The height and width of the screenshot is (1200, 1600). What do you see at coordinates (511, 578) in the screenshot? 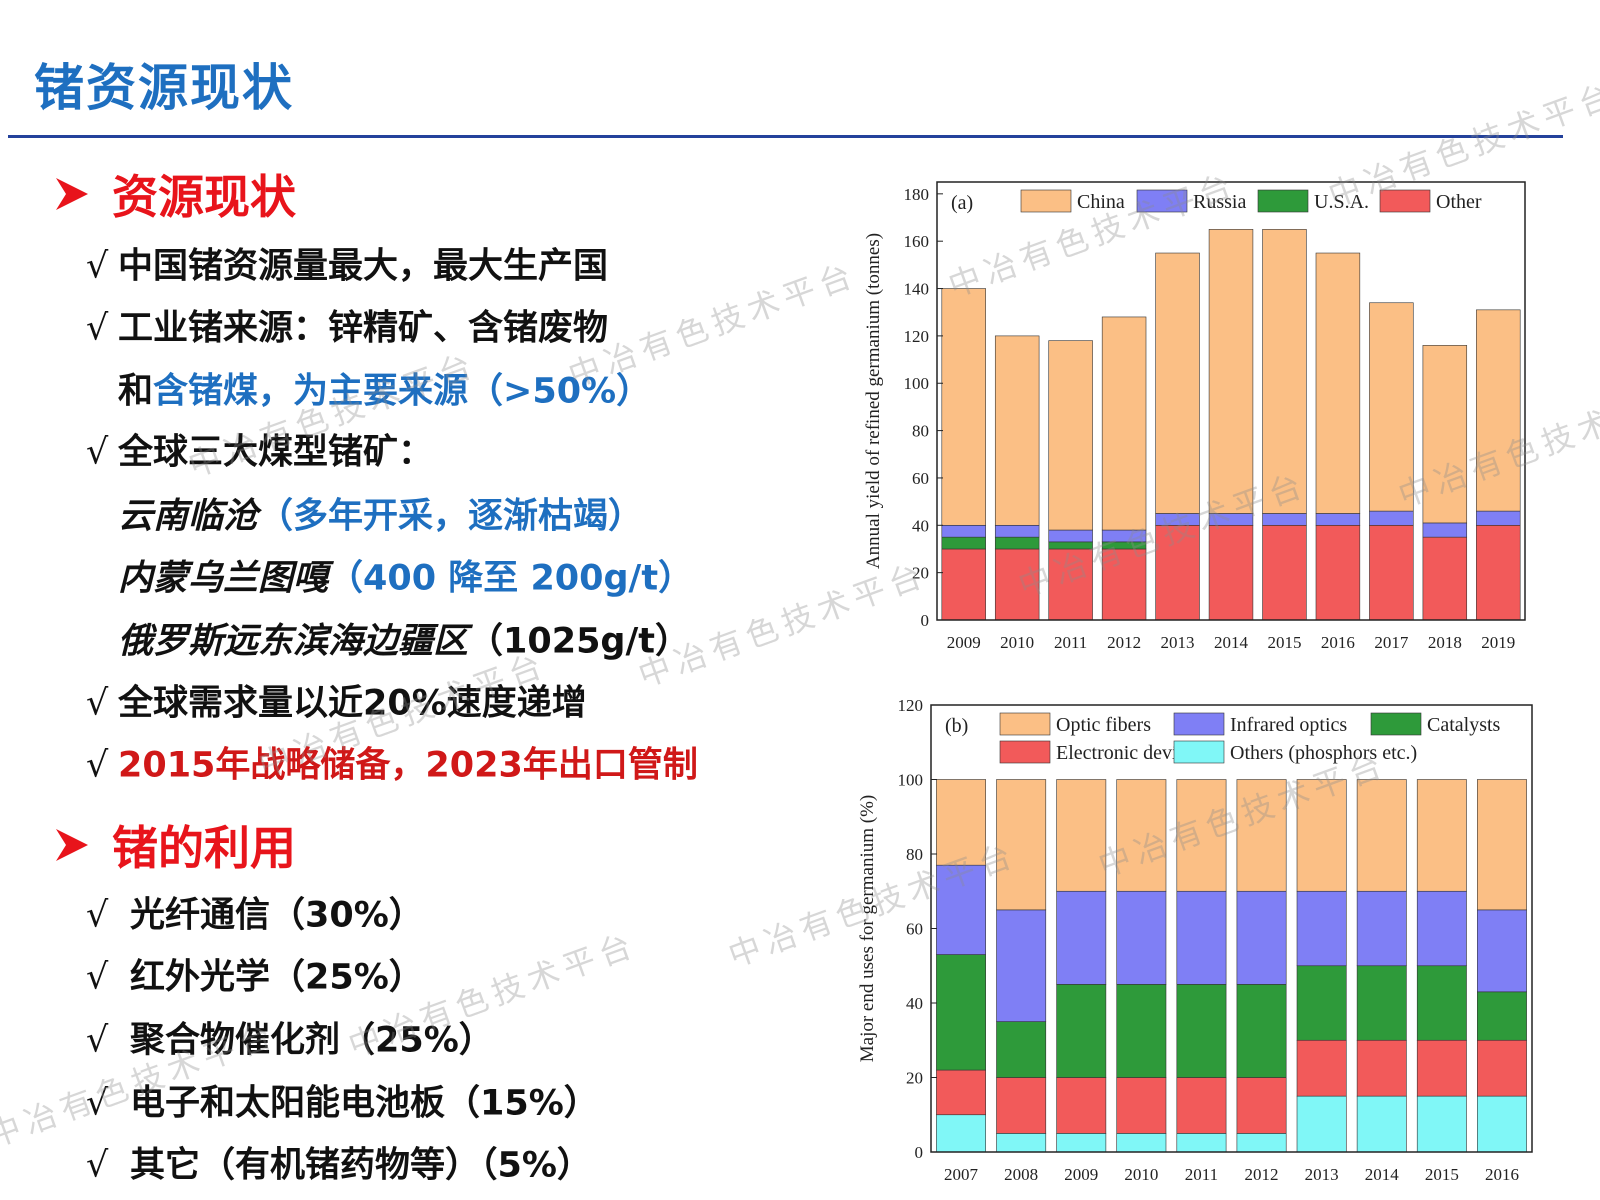
I see `bullet-text: （400 降至 200g/t）` at bounding box center [511, 578].